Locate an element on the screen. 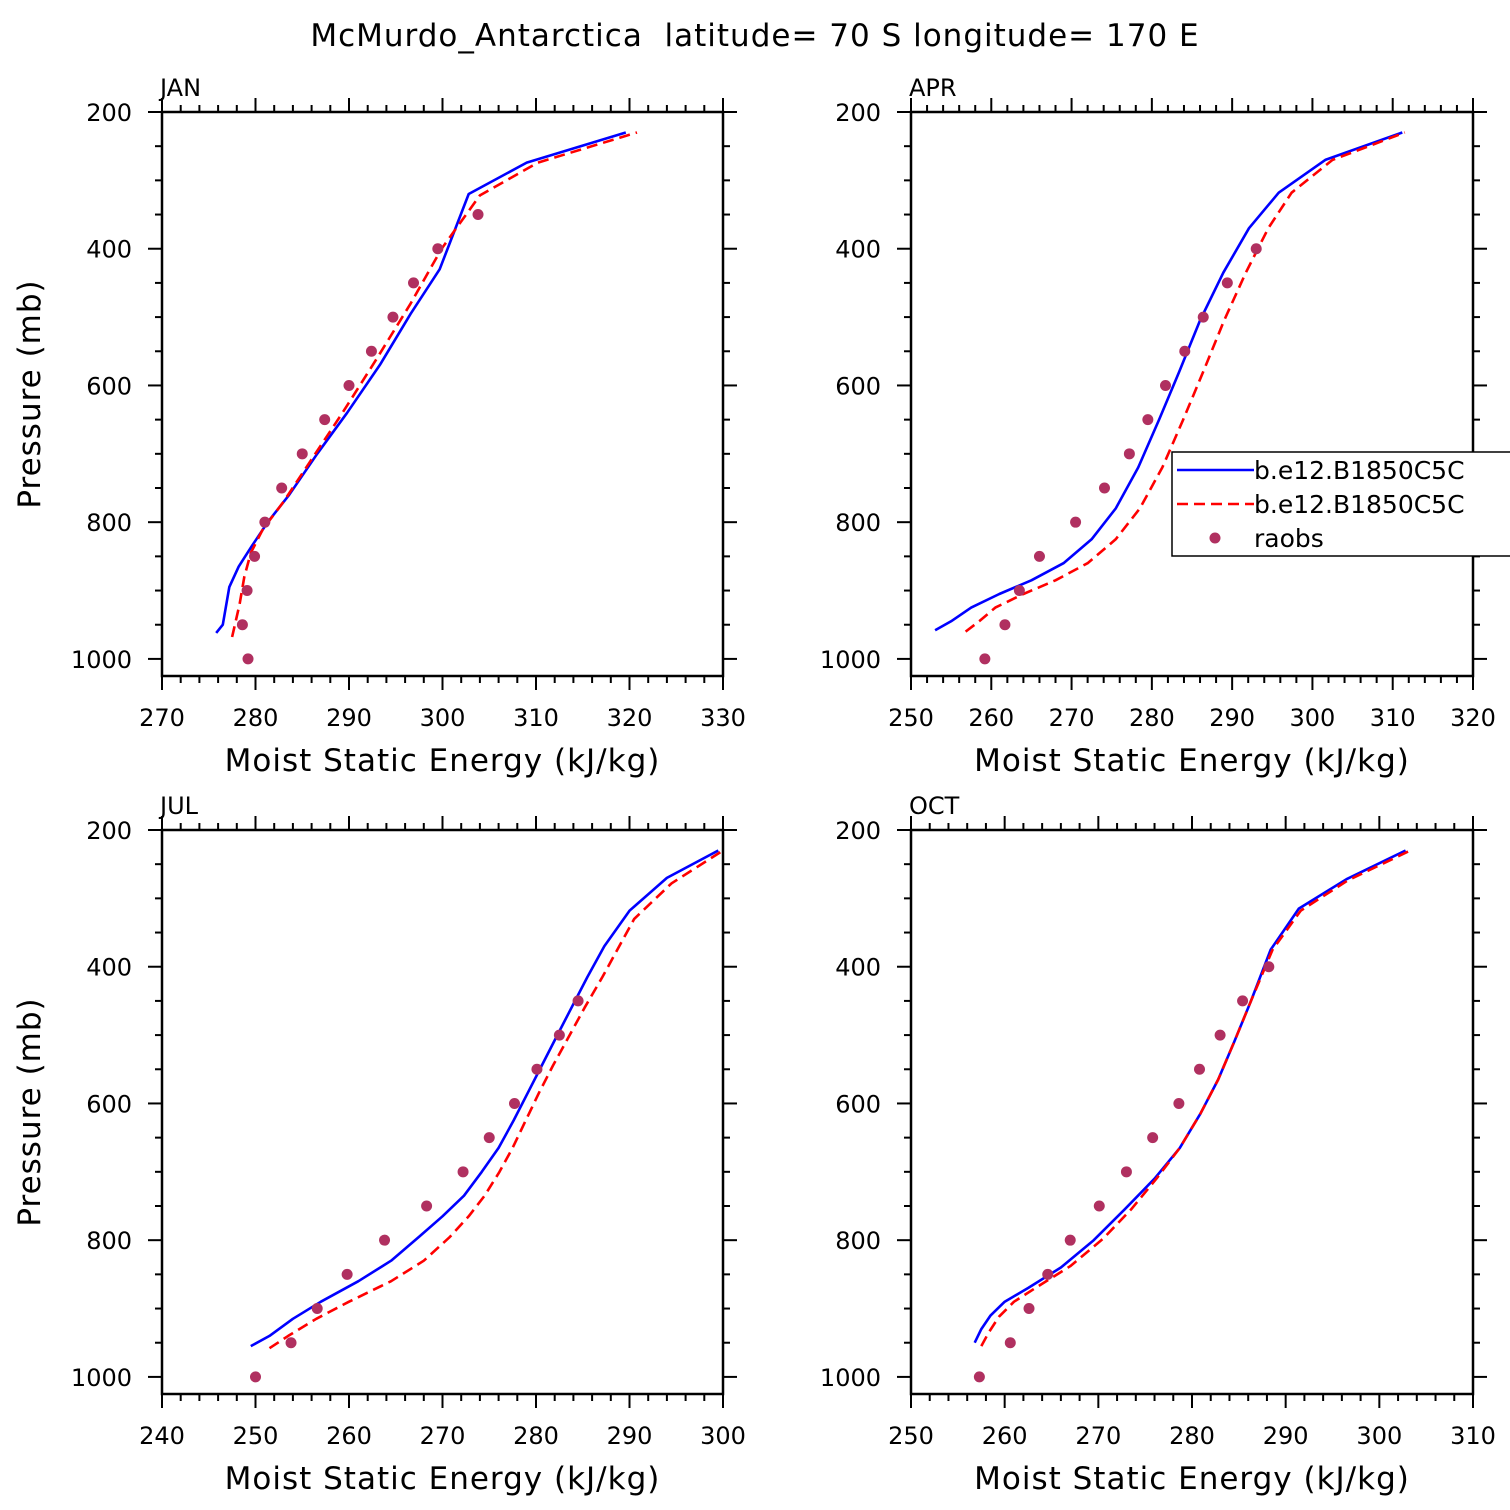  legend-label: raobs is located at coordinates (1289, 538).